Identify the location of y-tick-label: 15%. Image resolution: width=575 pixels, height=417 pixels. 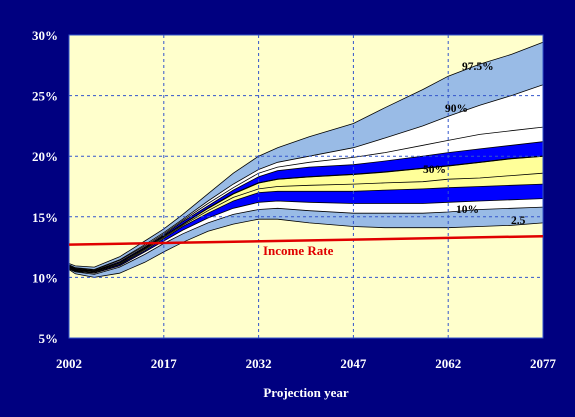
(45, 217).